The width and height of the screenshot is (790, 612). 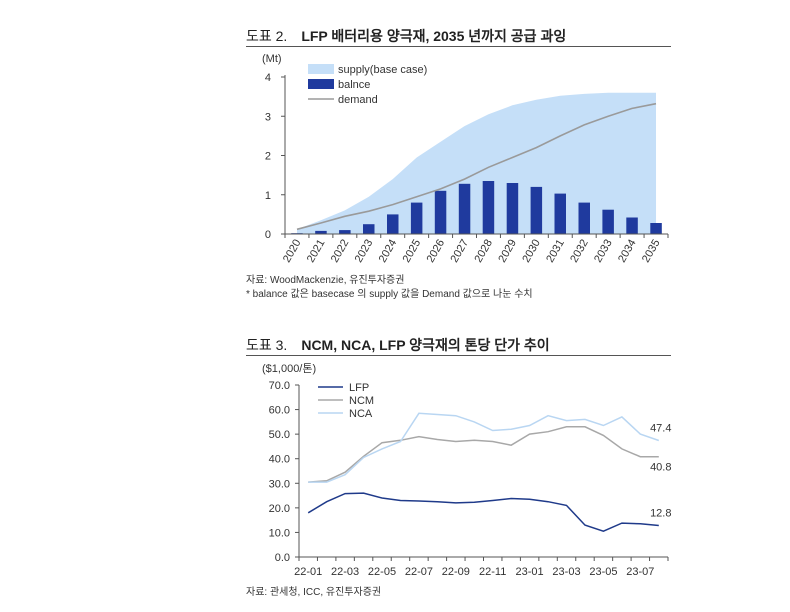 What do you see at coordinates (314, 592) in the screenshot?
I see `figure2-source: 자료: 관세청, ICC, 유진투자증권` at bounding box center [314, 592].